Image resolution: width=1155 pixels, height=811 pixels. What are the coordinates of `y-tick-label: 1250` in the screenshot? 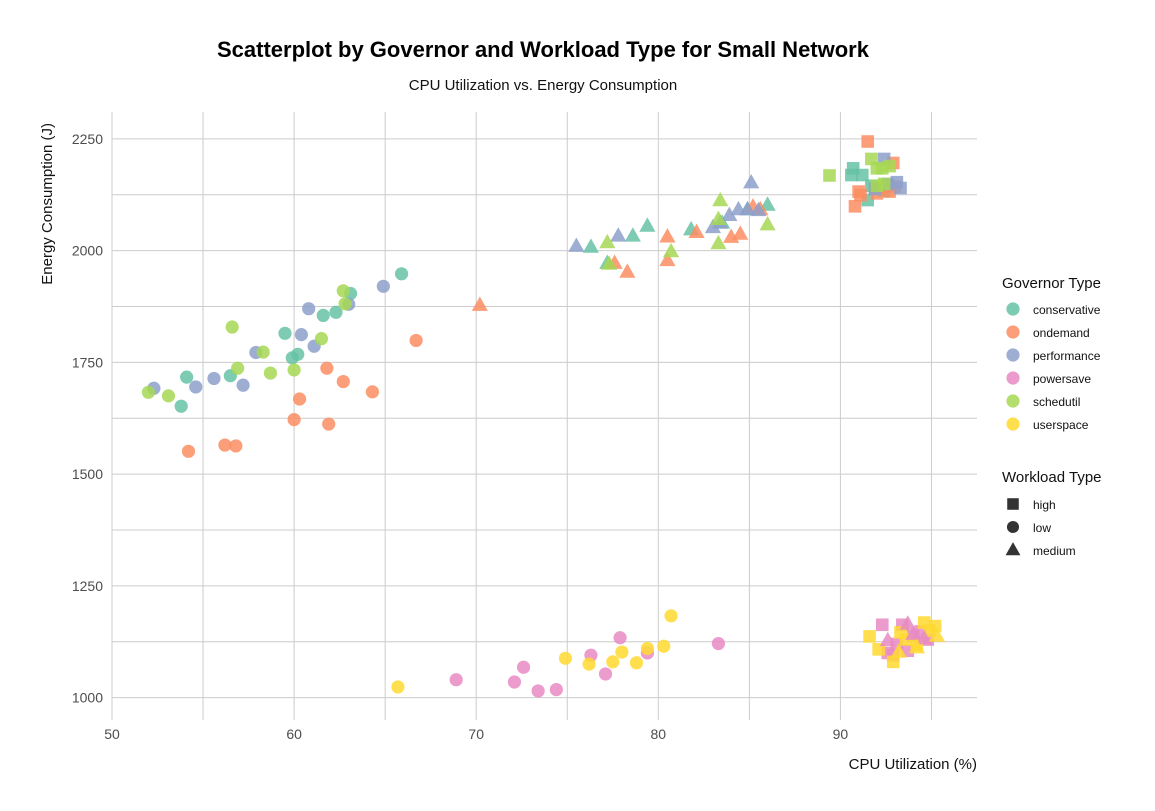 It's located at (87, 586).